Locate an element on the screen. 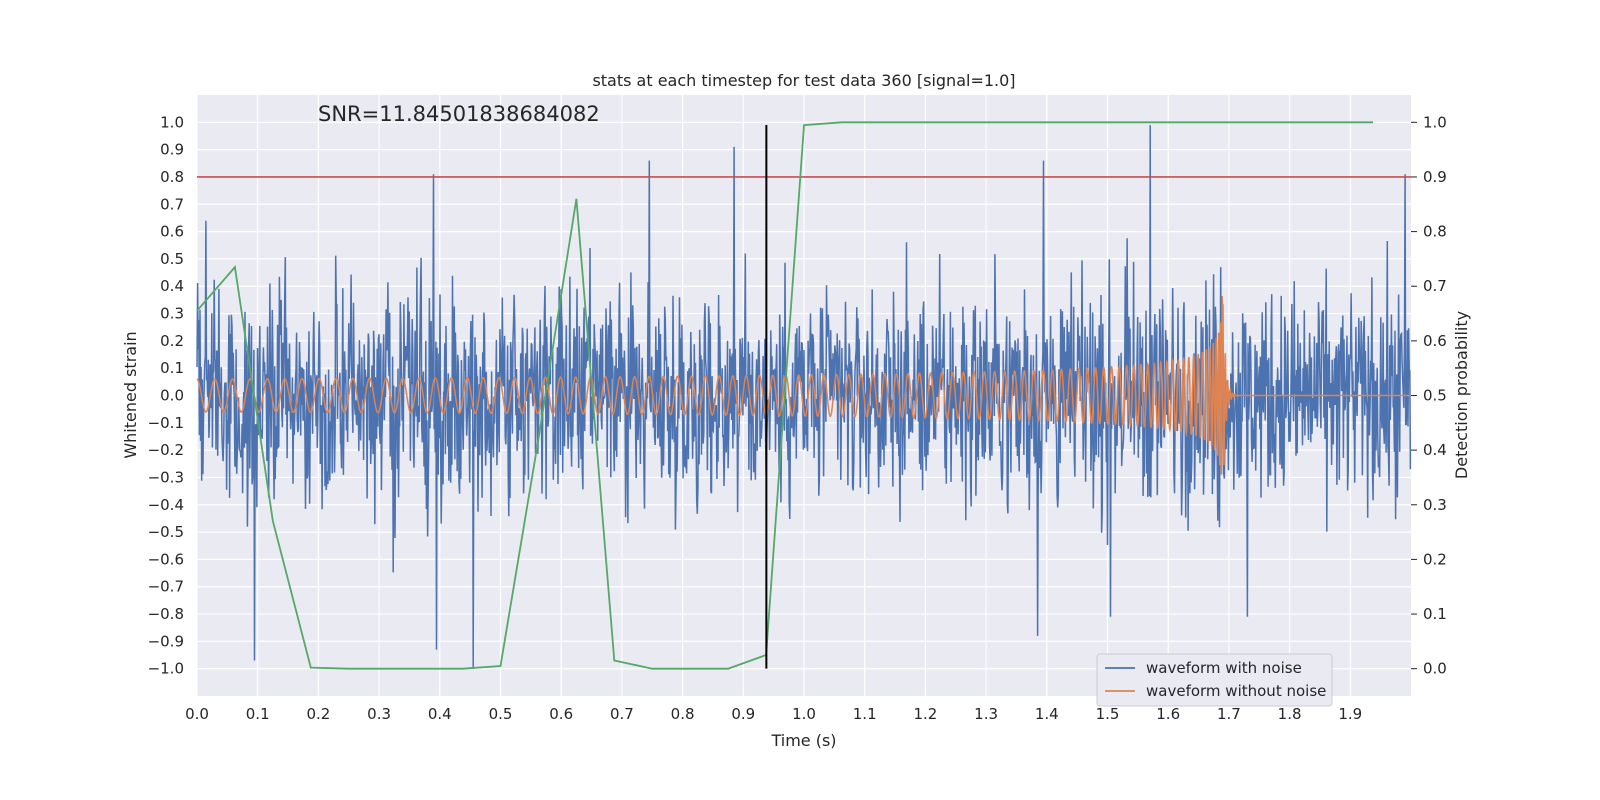 The height and width of the screenshot is (800, 1600). y-tick-label: −0.3 is located at coordinates (166, 477).